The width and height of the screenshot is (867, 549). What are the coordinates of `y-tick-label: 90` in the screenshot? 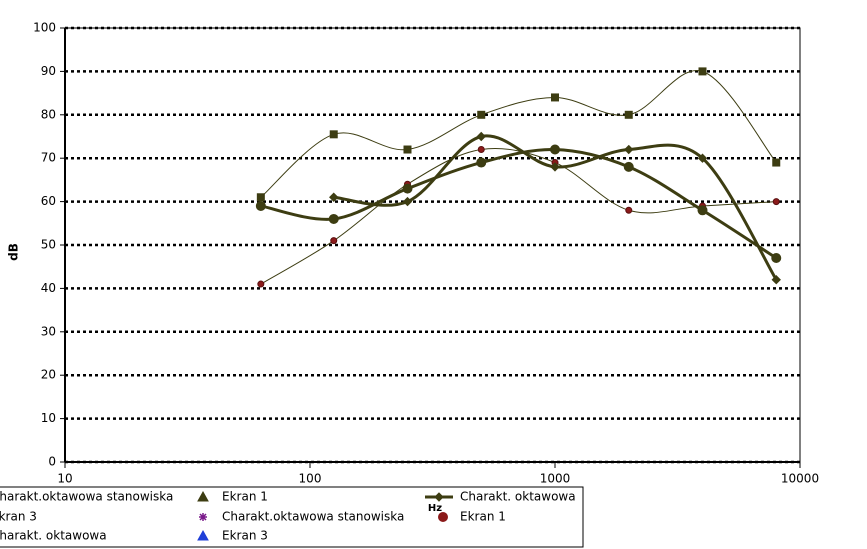 It's located at (48, 71).